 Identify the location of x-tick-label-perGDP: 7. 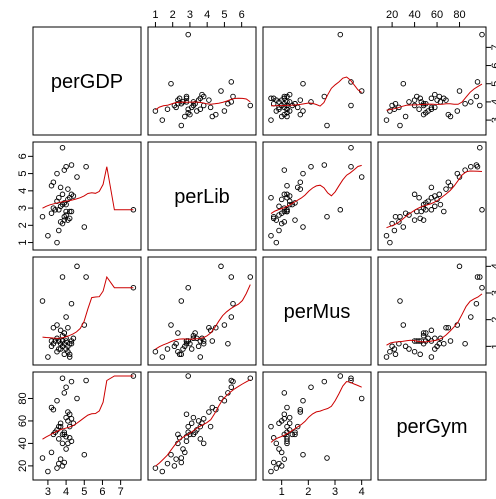
(121, 492).